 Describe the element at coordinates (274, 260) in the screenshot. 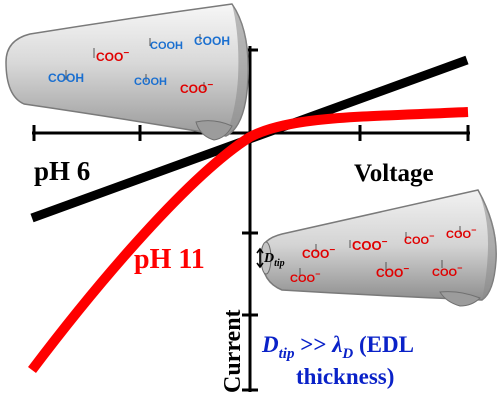

I see `dtip-label: Dtip` at that location.